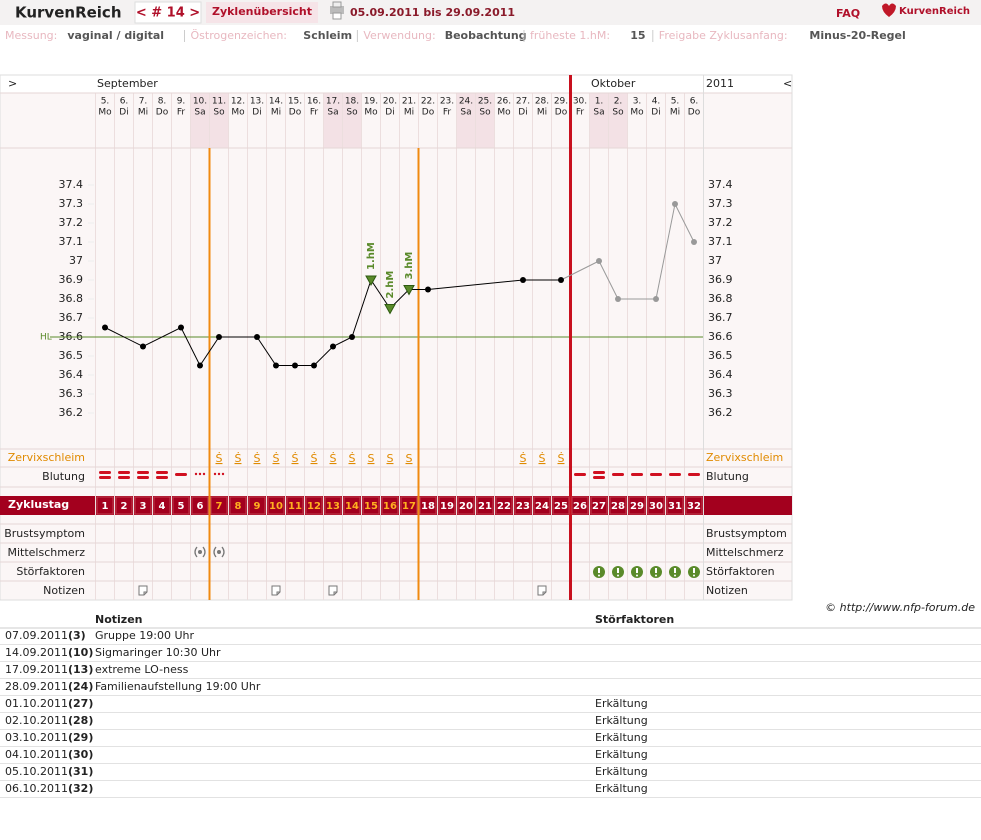 Image resolution: width=981 pixels, height=840 pixels. I want to click on weekend-shade, so click(466, 120).